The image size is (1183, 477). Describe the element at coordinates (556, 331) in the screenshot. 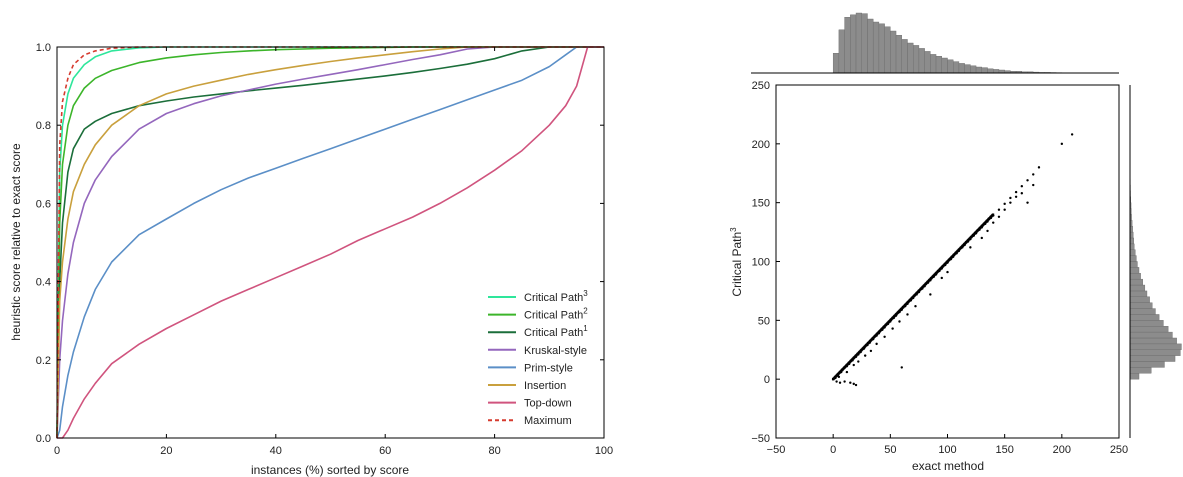

I see `legend-label: Critical Path1` at that location.